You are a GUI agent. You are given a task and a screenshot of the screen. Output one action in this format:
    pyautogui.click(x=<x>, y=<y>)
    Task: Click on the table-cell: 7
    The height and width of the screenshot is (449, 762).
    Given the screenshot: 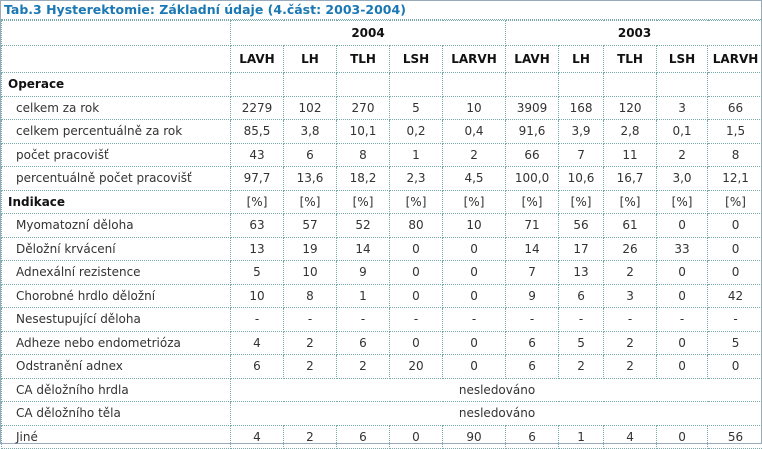 What is the action you would take?
    pyautogui.click(x=532, y=273)
    